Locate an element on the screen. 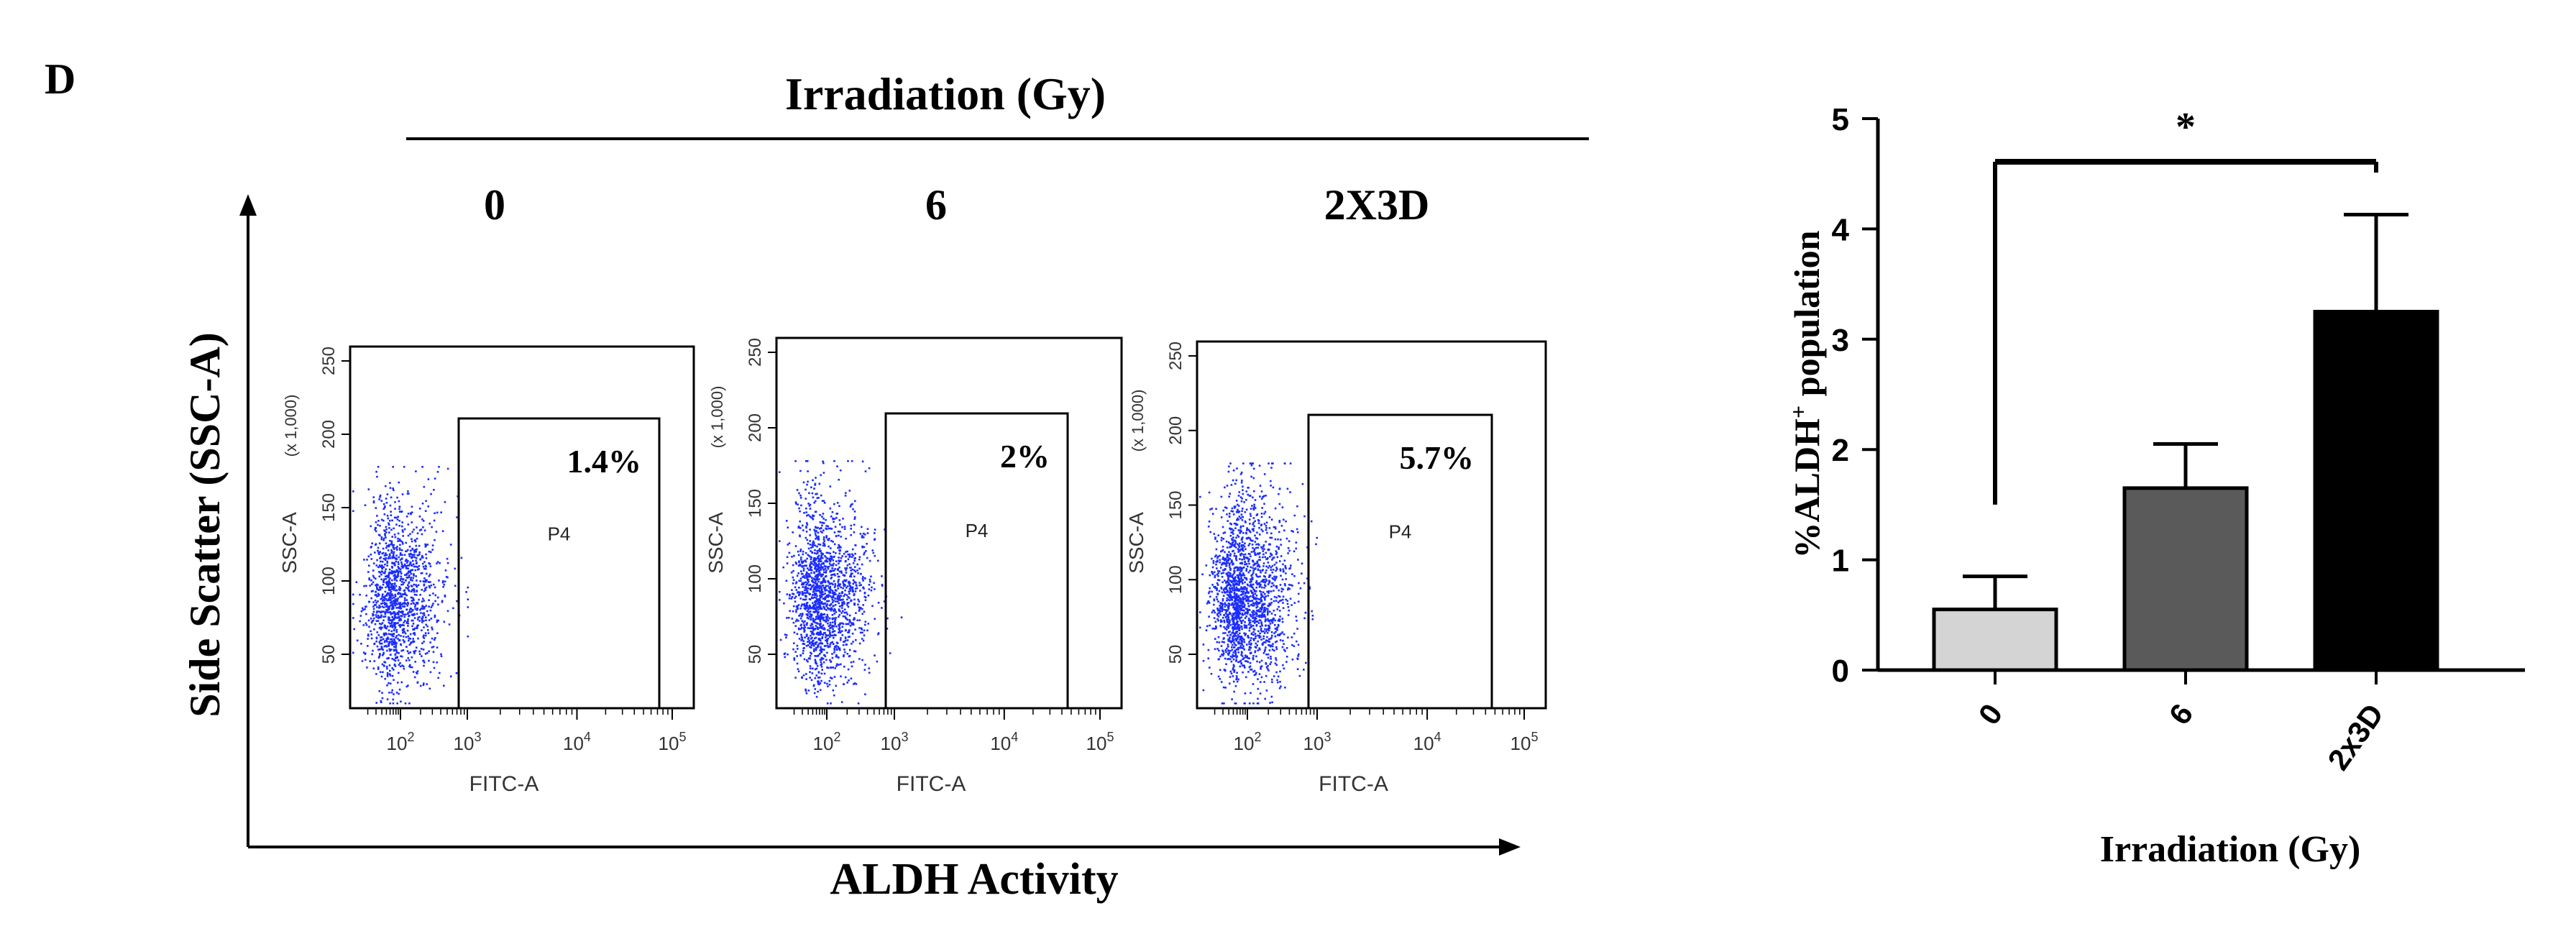 Image resolution: width=2576 pixels, height=939 pixels. flow-gate-box is located at coordinates (976, 561).